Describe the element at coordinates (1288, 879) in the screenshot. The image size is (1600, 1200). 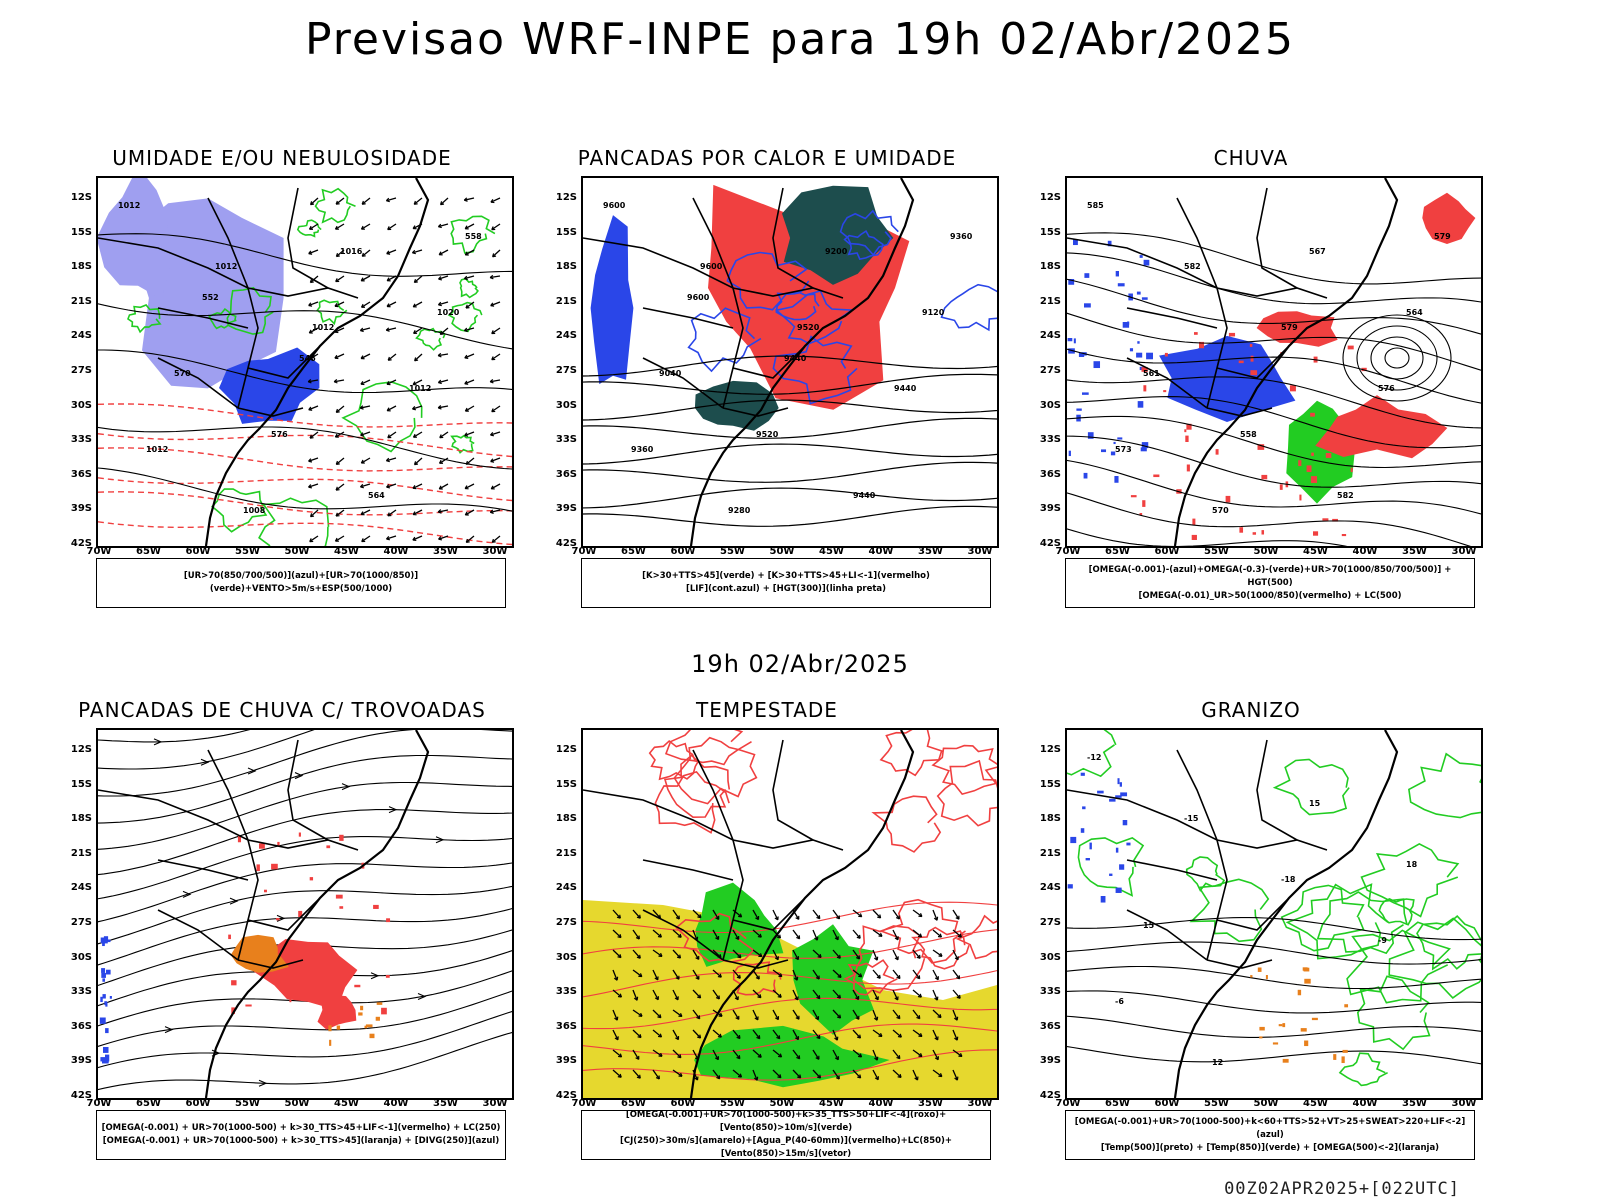
I see `contour-label: -18` at that location.